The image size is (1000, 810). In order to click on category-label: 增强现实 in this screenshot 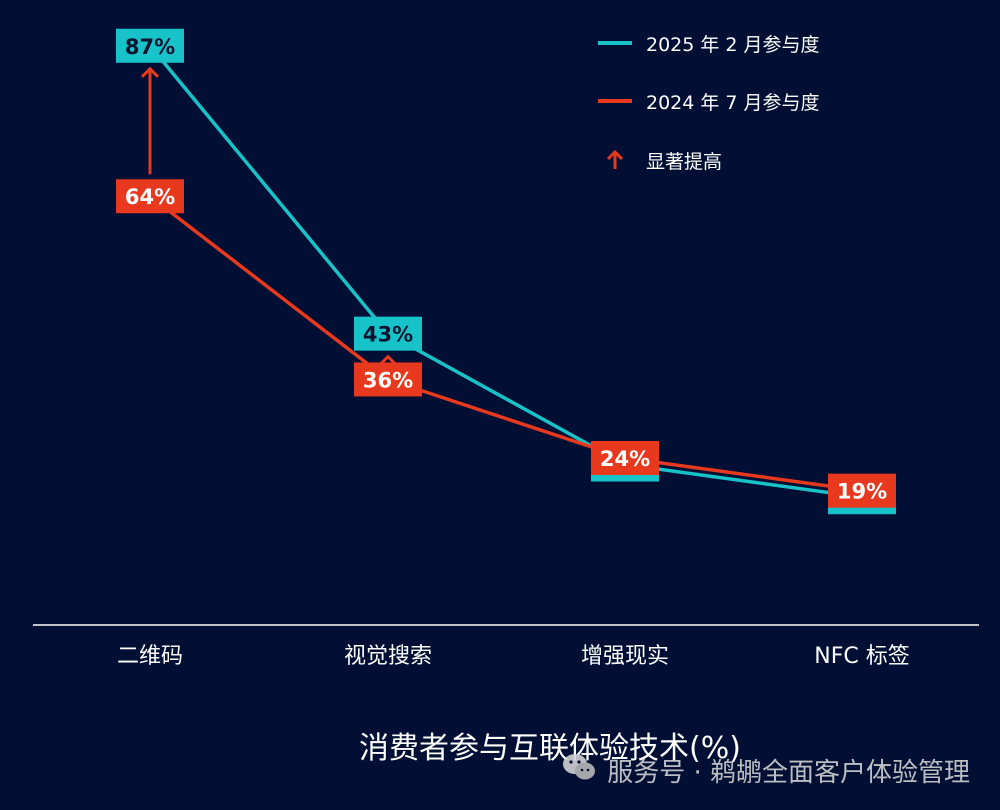, I will do `click(624, 656)`.